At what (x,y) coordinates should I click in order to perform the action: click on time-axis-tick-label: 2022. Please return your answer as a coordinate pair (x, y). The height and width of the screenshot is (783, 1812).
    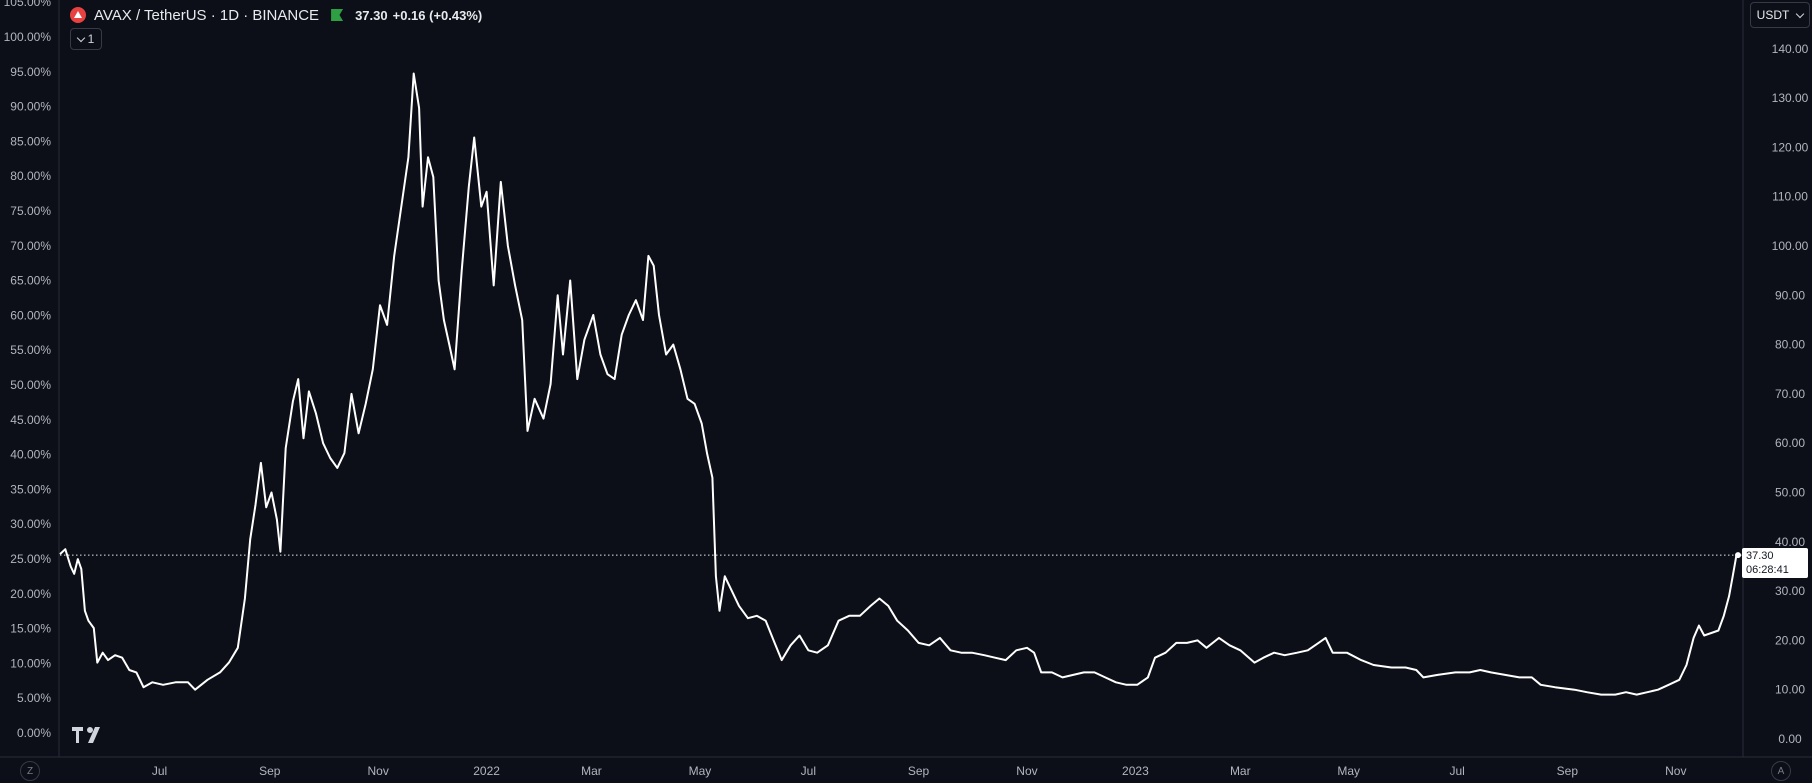
    Looking at the image, I should click on (486, 771).